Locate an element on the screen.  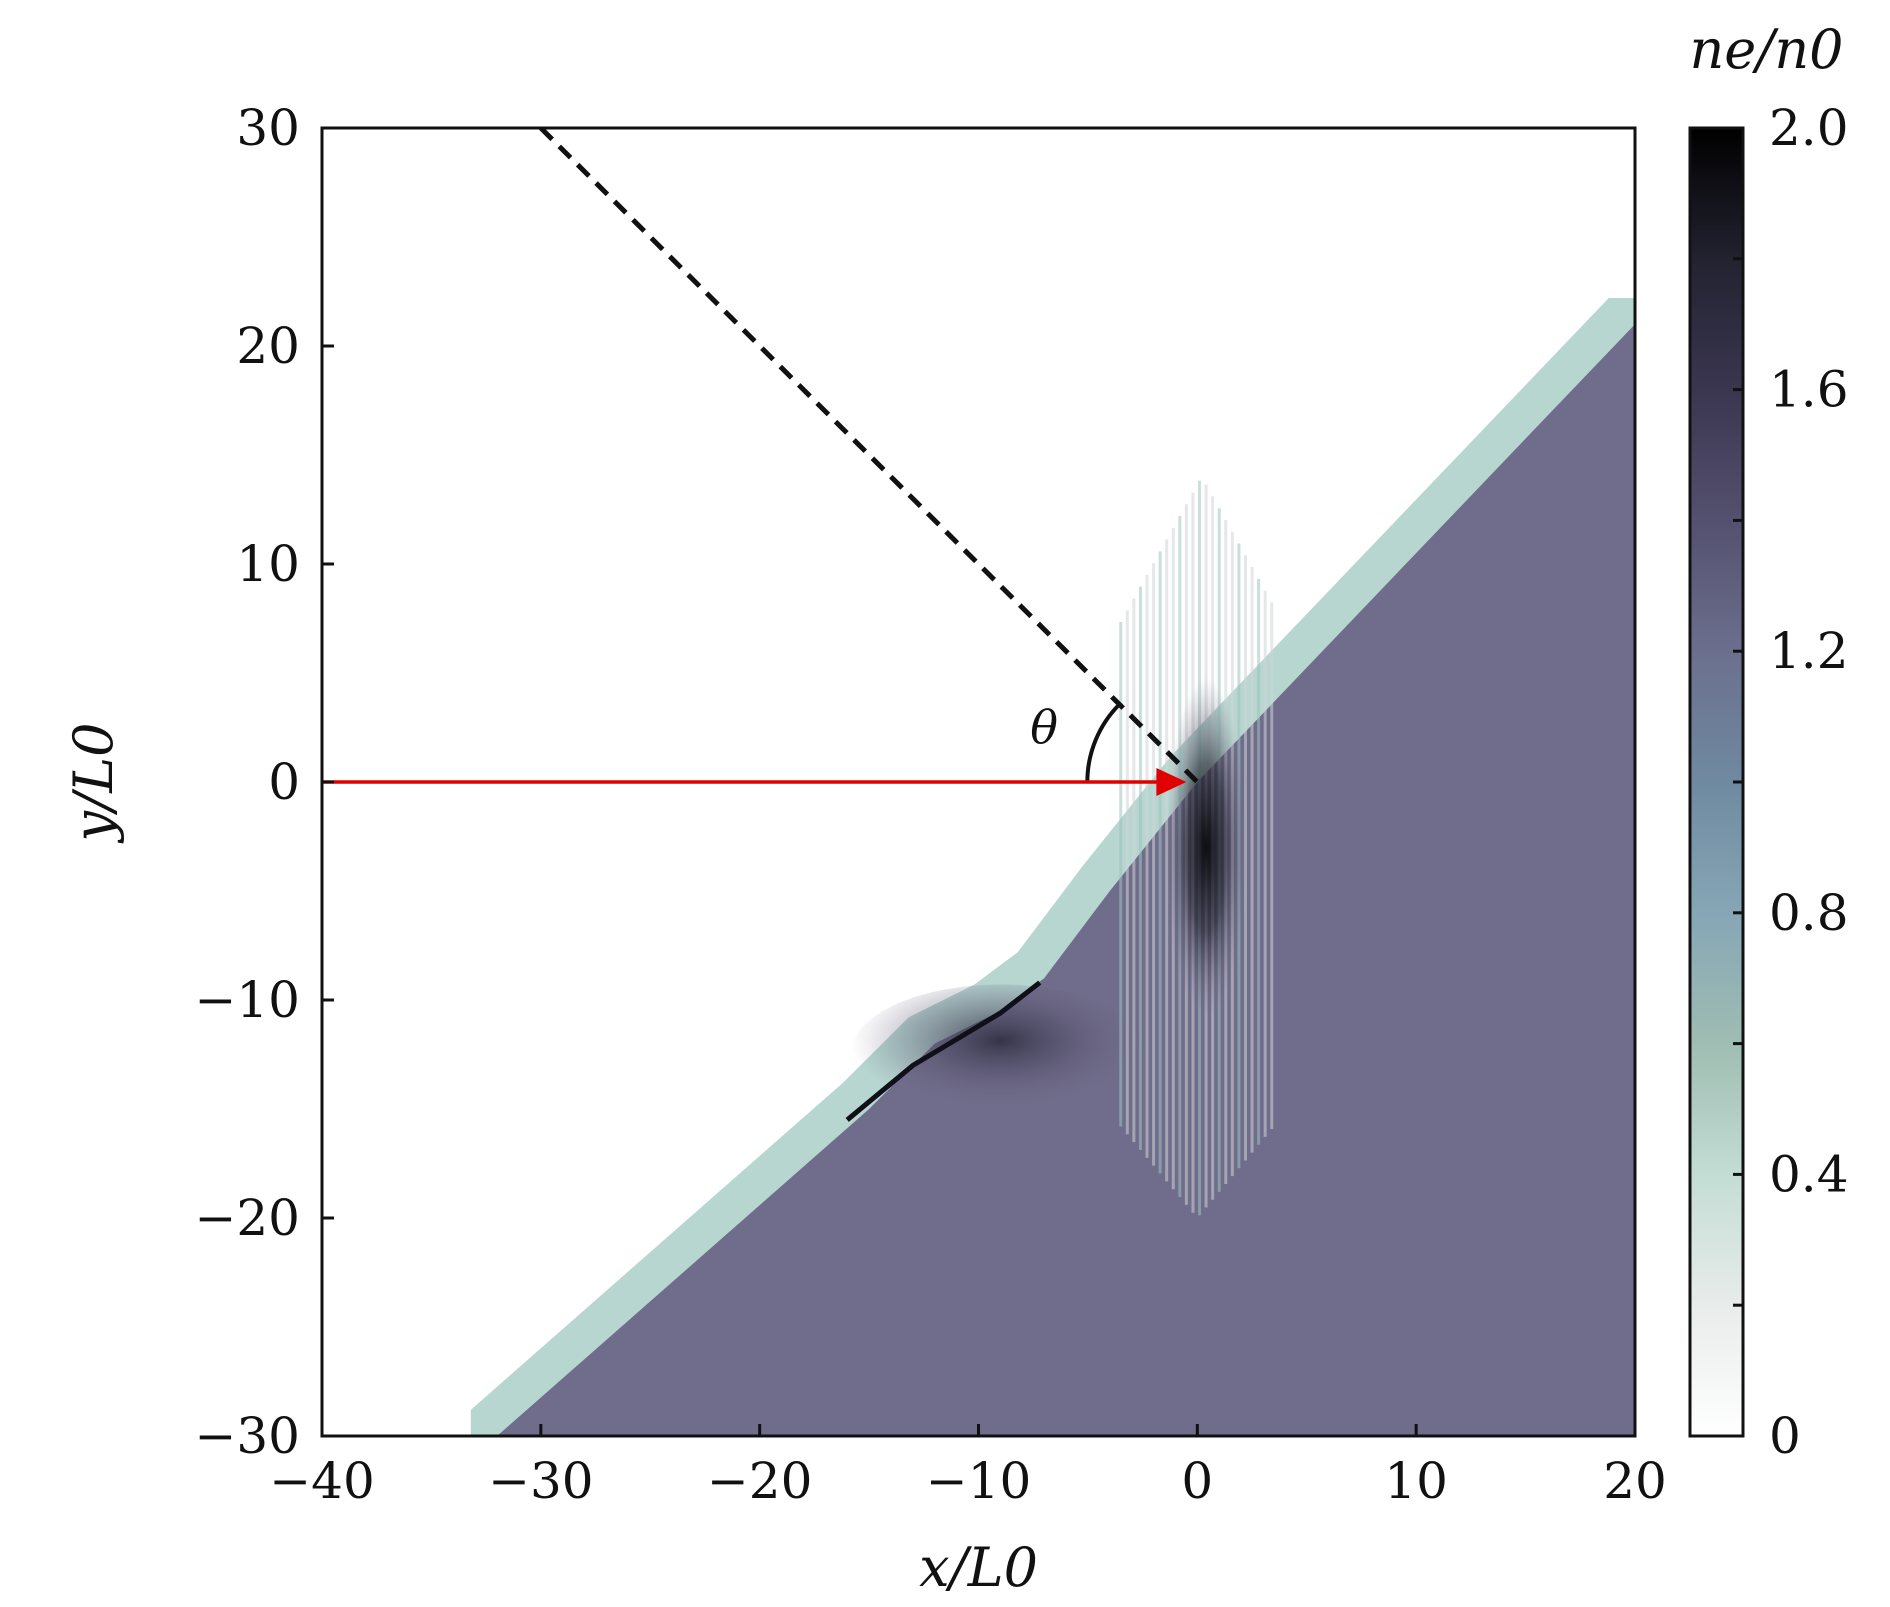
y-tick-label: −30 is located at coordinates (247, 1436).